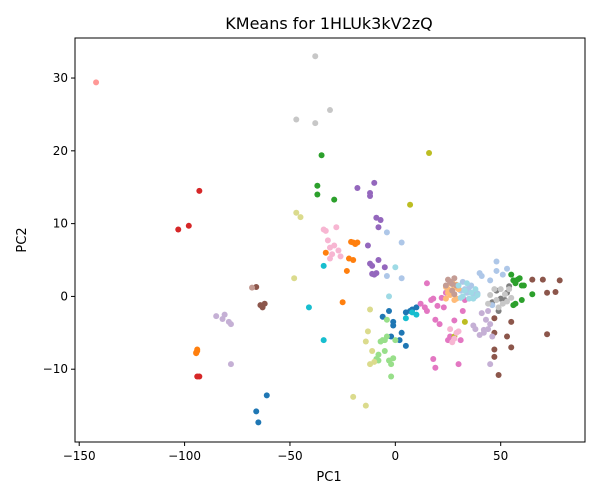  Describe the element at coordinates (328, 23) in the screenshot. I see `chart-title: KMeans for 1HLUk3kV2zQ` at that location.